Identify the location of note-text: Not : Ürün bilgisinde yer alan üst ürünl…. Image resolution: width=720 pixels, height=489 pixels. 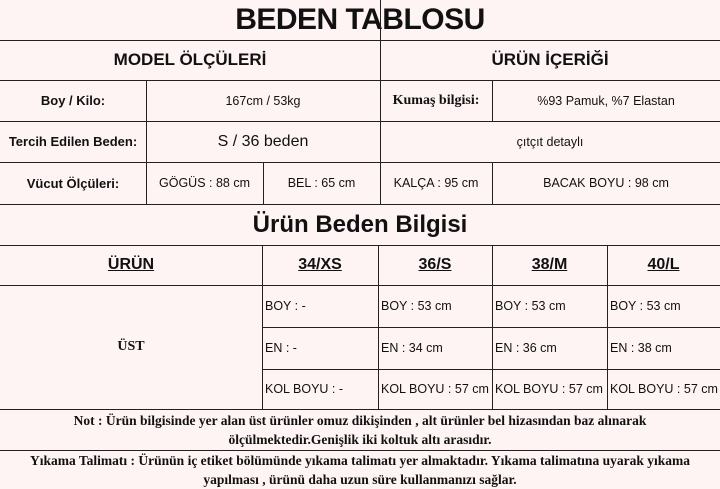
(360, 430).